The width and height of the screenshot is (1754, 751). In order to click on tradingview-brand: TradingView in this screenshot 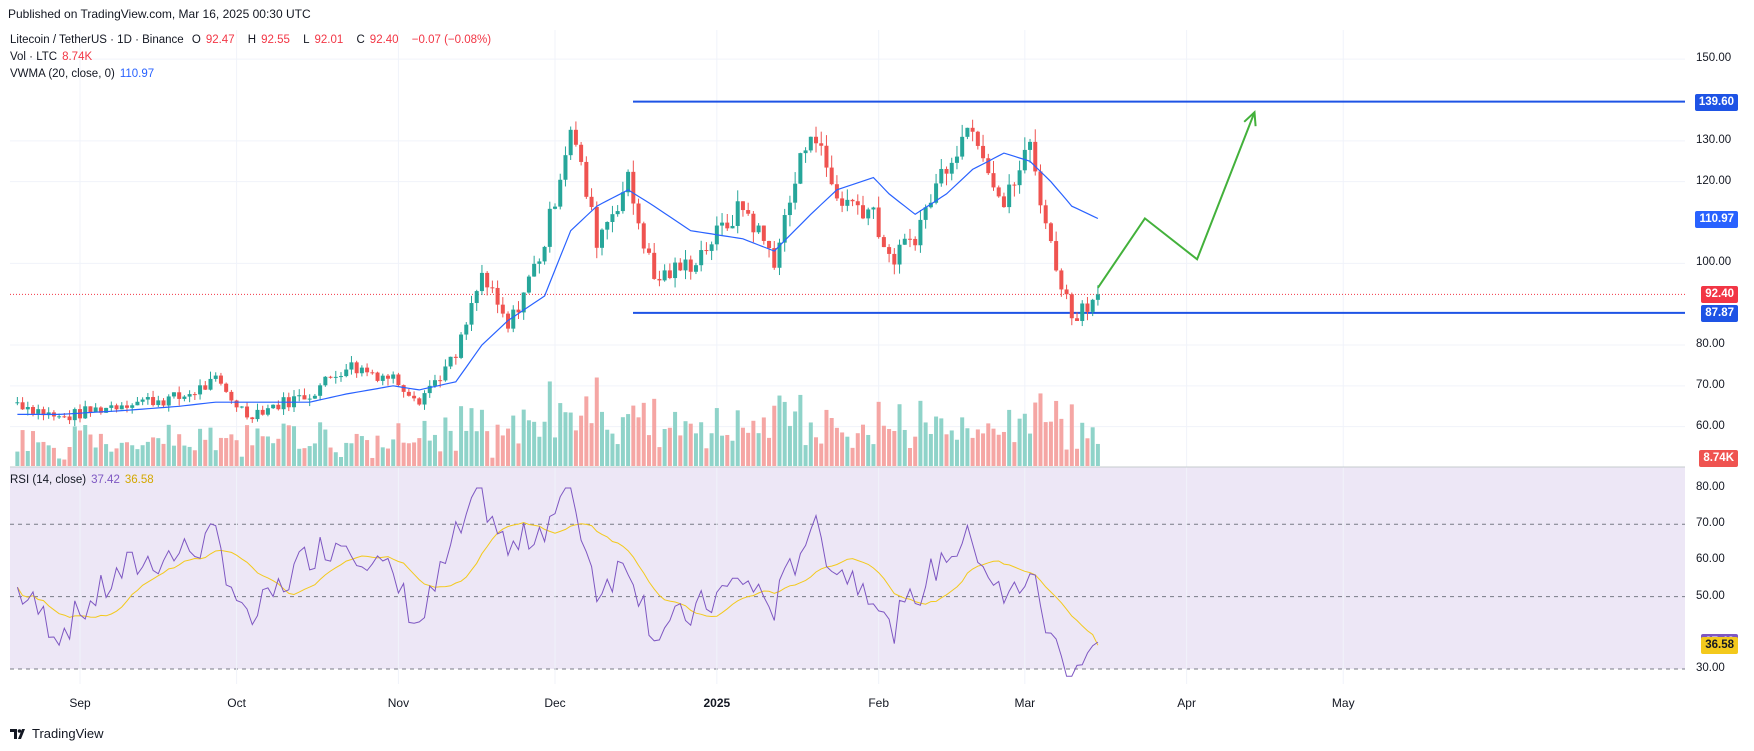, I will do `click(57, 733)`.